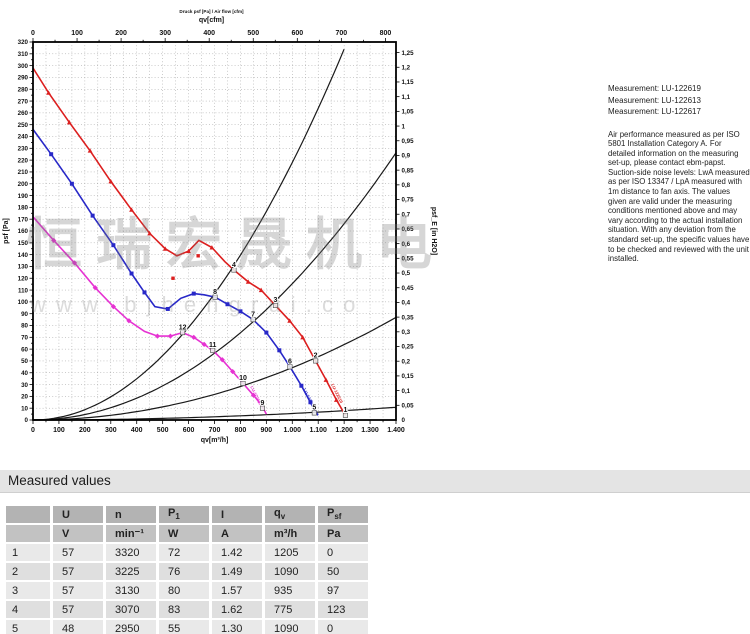  What do you see at coordinates (345, 410) in the screenshot?
I see `svg-text: 1` at bounding box center [345, 410].